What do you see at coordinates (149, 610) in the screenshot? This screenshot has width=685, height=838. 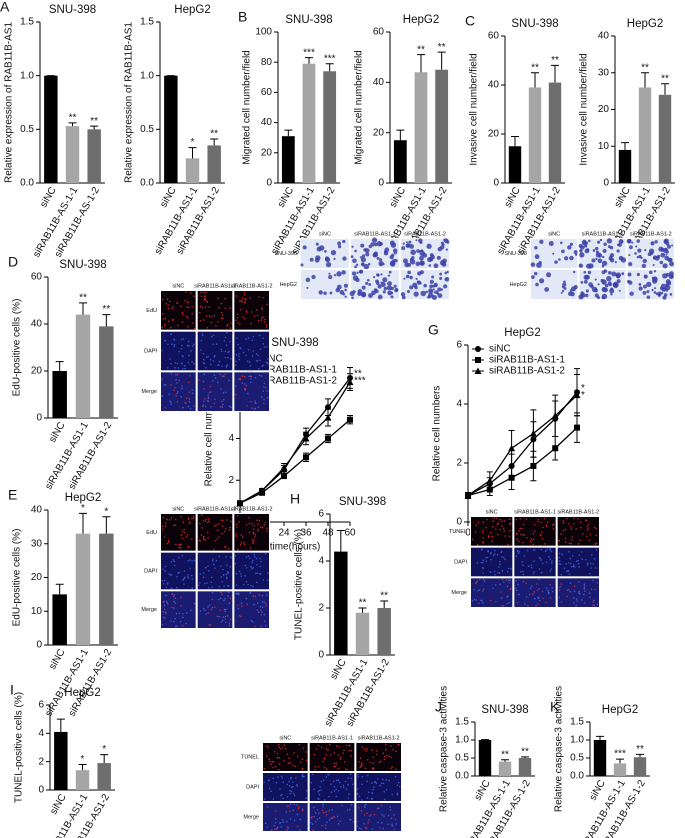 I see `row-label: Merge` at bounding box center [149, 610].